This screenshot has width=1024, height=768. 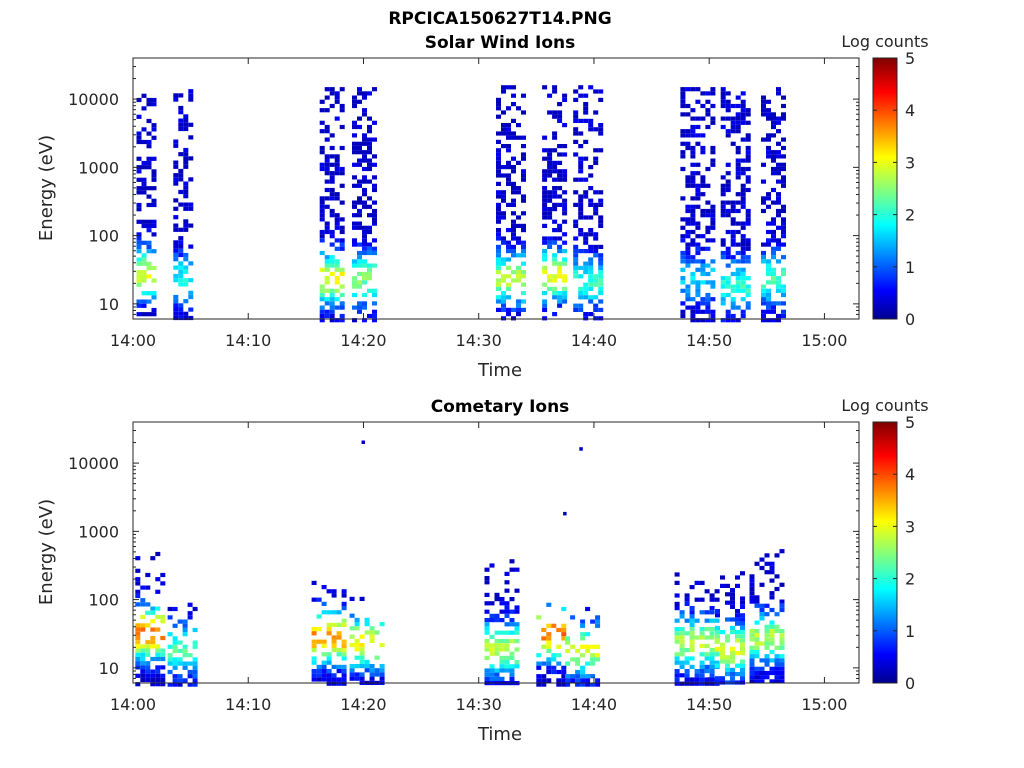 What do you see at coordinates (46, 552) in the screenshot?
I see `cometary-y-label: Energy (eV)` at bounding box center [46, 552].